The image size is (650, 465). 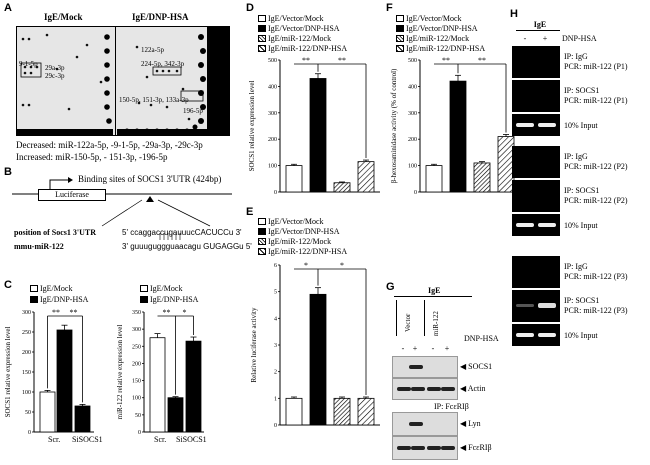 I want to click on y-tick-label: 1, so click(x=275, y=399).